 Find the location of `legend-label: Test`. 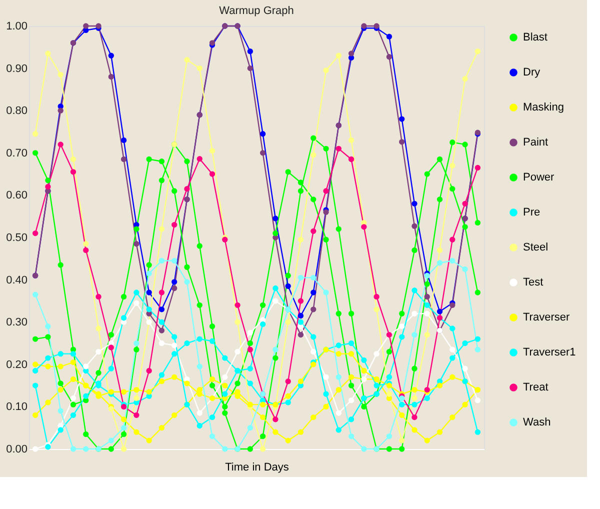

legend-label: Test is located at coordinates (533, 282).